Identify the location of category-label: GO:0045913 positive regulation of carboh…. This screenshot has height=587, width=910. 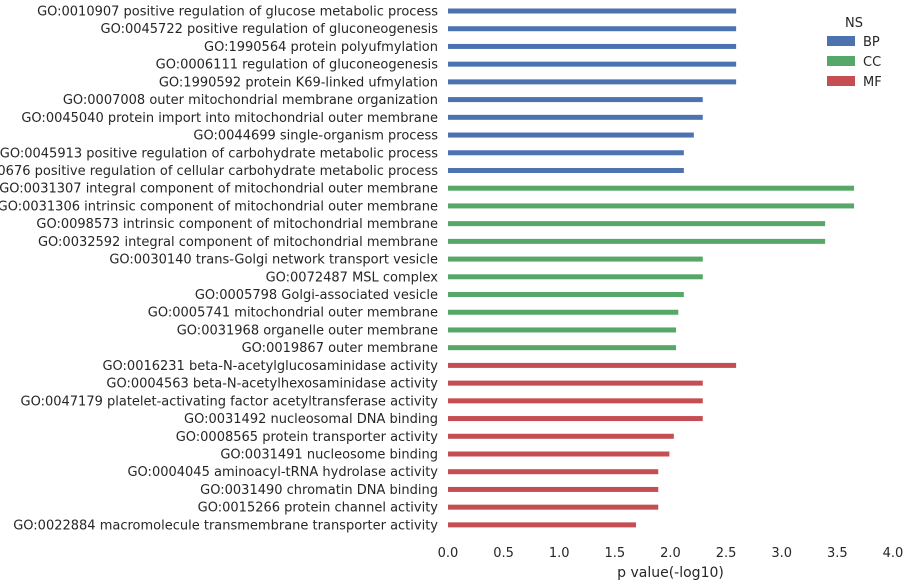
(219, 153).